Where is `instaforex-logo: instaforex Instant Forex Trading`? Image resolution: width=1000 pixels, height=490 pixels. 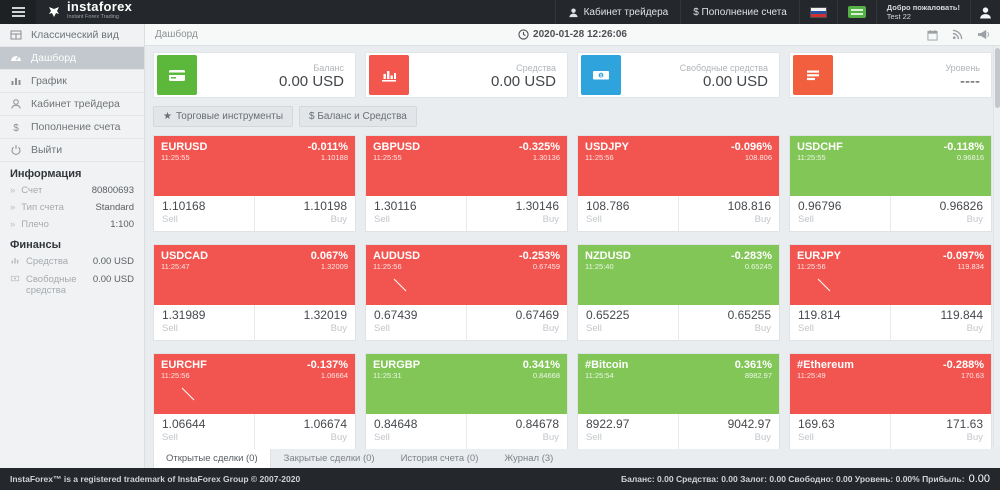
instaforex-logo: instaforex Instant Forex Trading is located at coordinates (89, 12).